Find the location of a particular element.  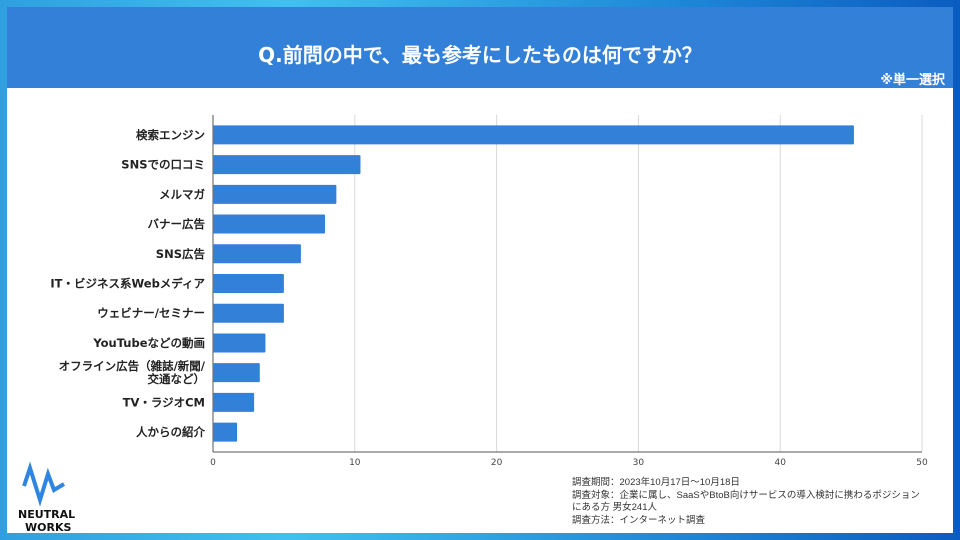

logo-wave-icon is located at coordinates (44, 484).